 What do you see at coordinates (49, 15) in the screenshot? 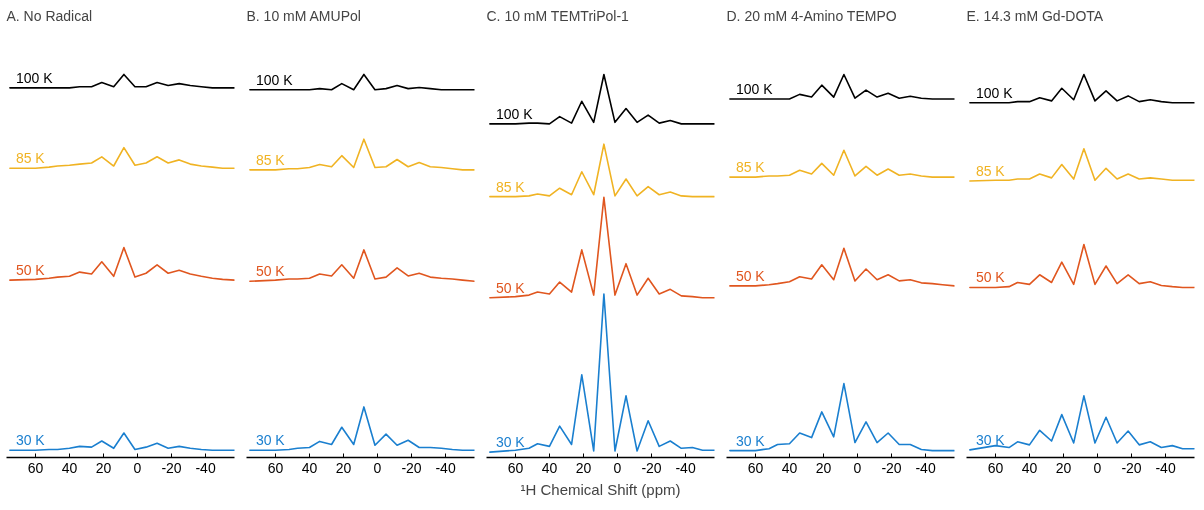
I see `chart-title: A. No Radical` at bounding box center [49, 15].